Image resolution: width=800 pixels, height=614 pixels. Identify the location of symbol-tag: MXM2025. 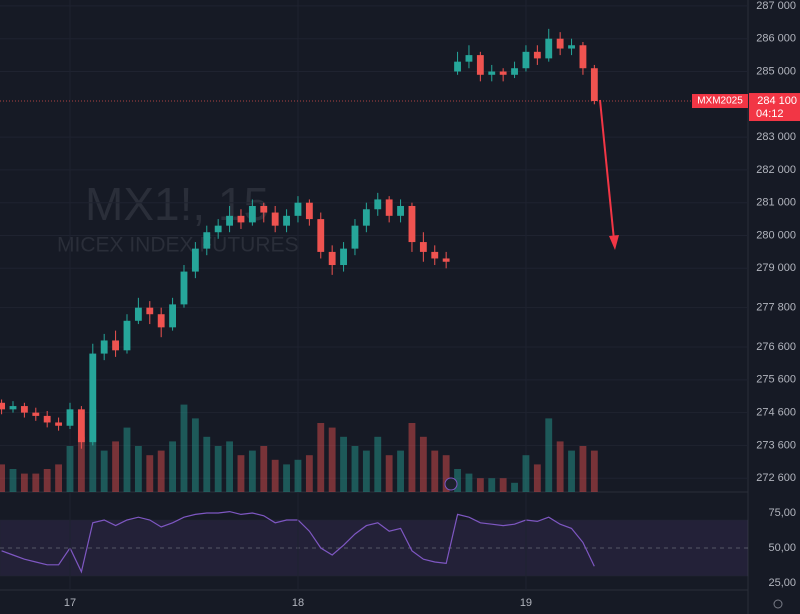
(720, 101).